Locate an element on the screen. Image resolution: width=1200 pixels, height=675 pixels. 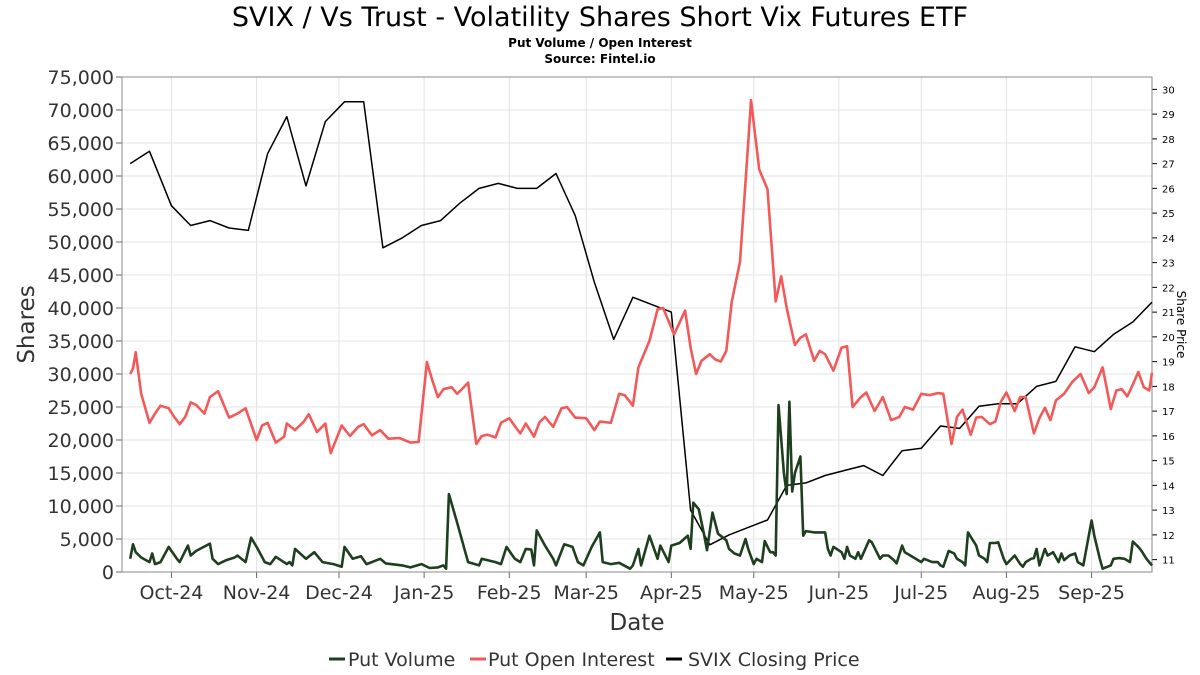
x-tick-label: Sep-25 is located at coordinates (1091, 593).